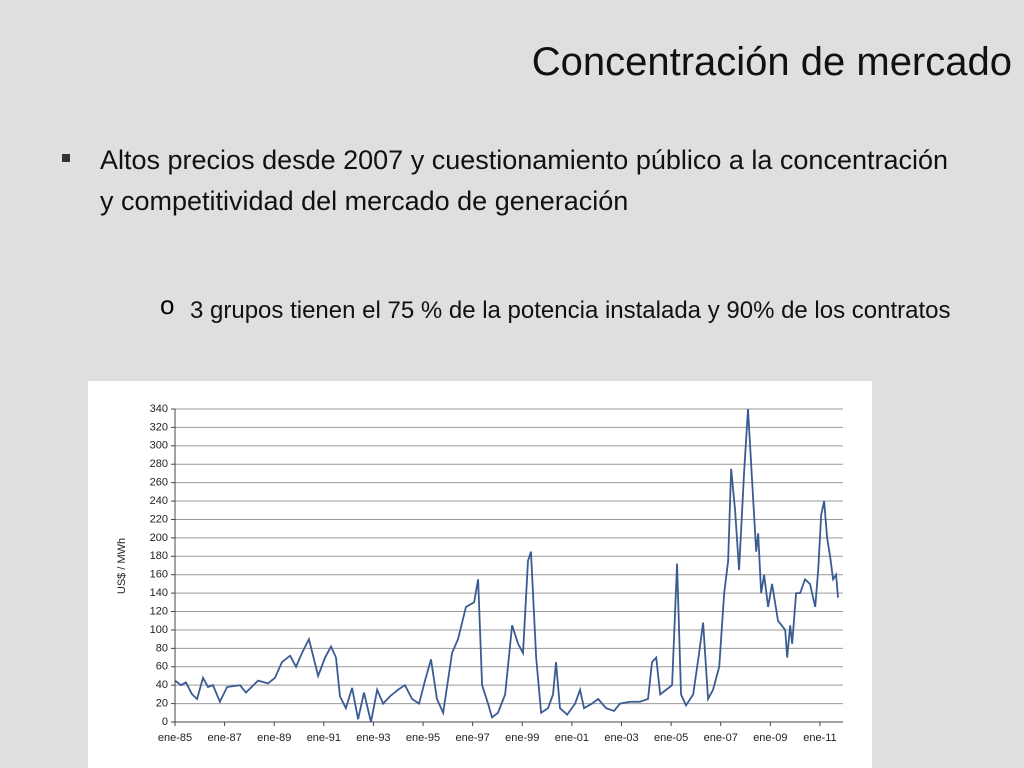  What do you see at coordinates (473, 738) in the screenshot?
I see `x-tick-label: ene-97` at bounding box center [473, 738].